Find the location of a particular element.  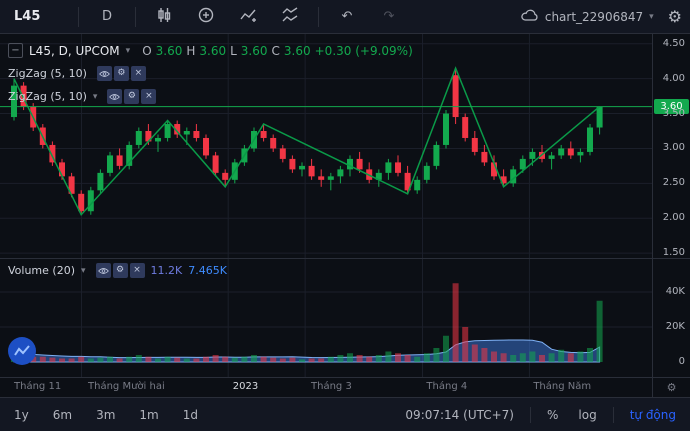

volume-axis: 40K 20K 0 is located at coordinates (671, 317).